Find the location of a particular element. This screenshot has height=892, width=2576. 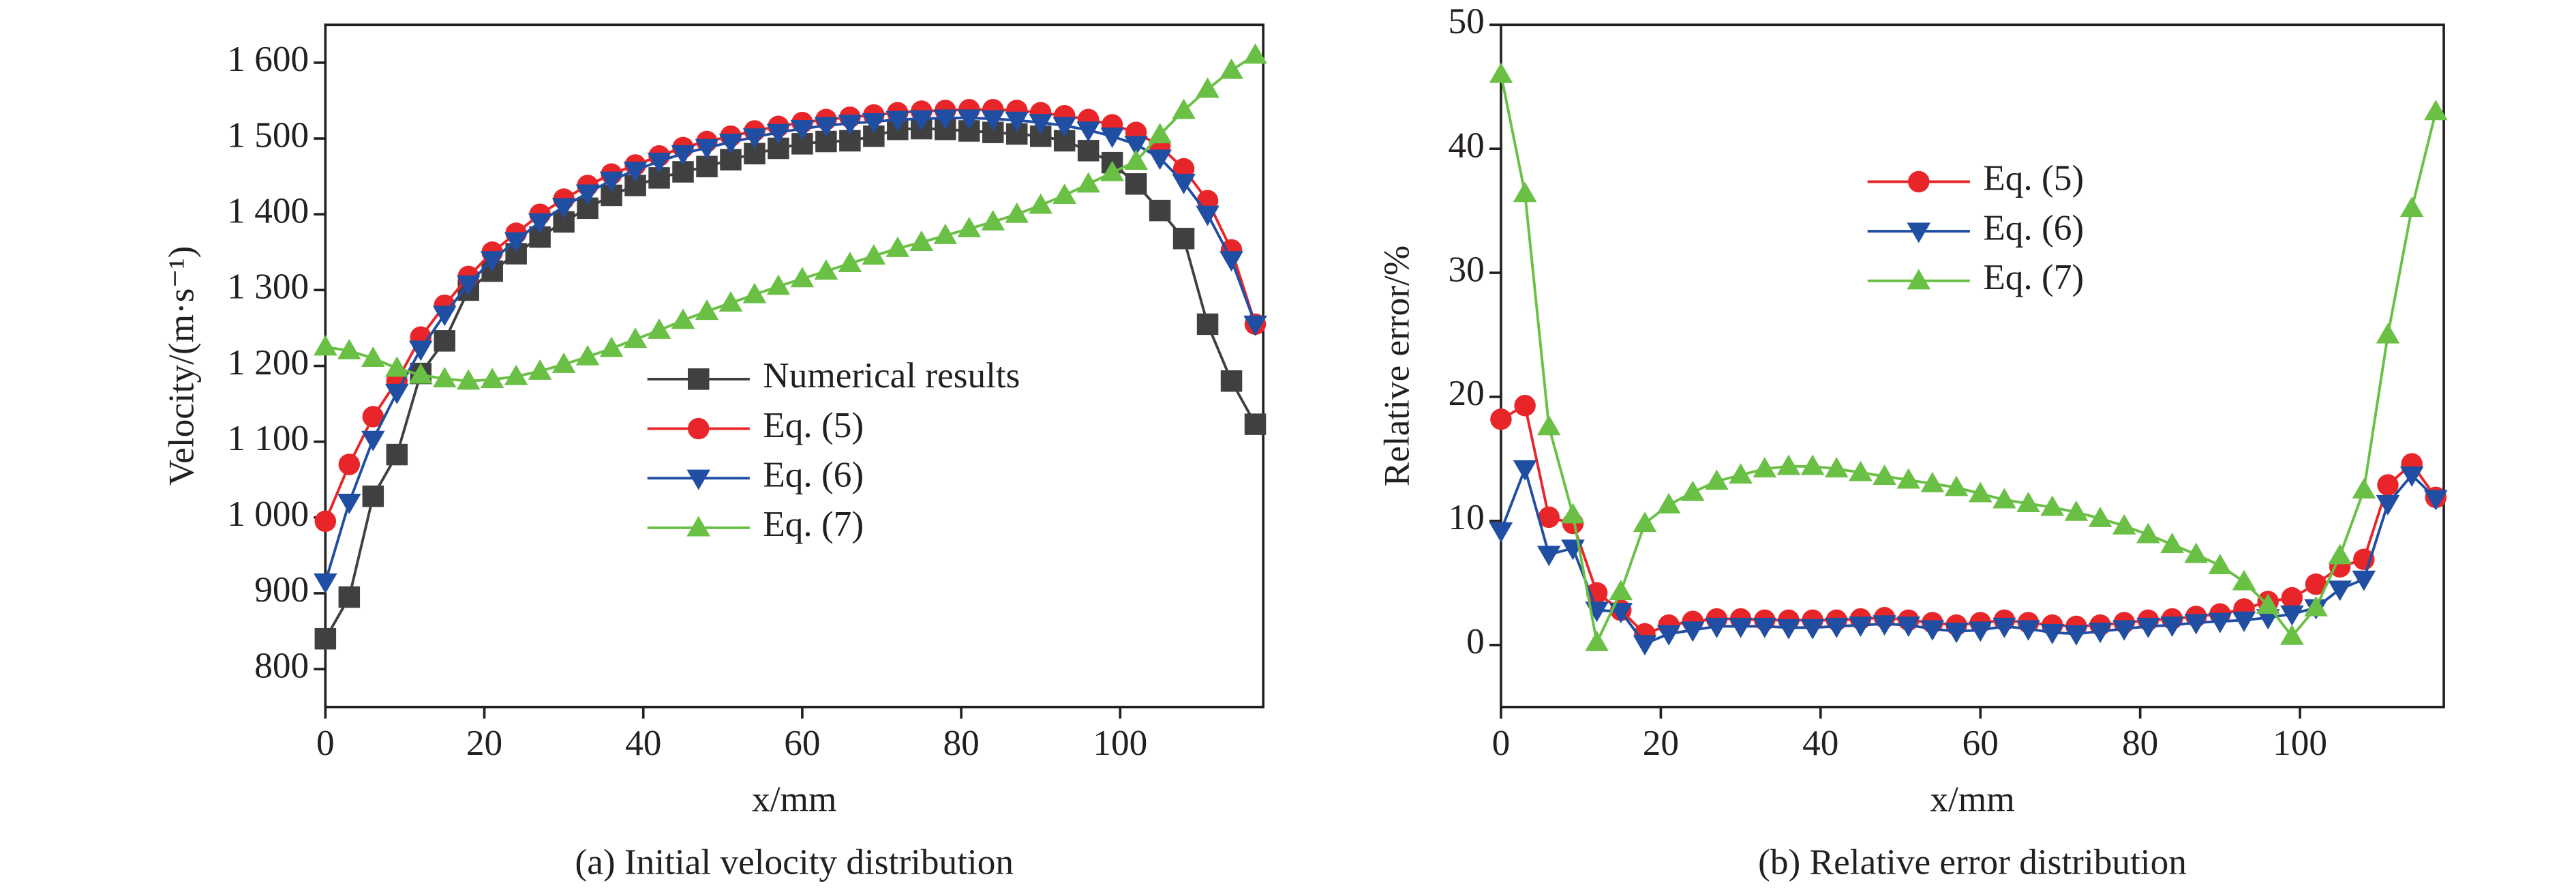

caption: (a) Initial velocity distribution is located at coordinates (794, 862).